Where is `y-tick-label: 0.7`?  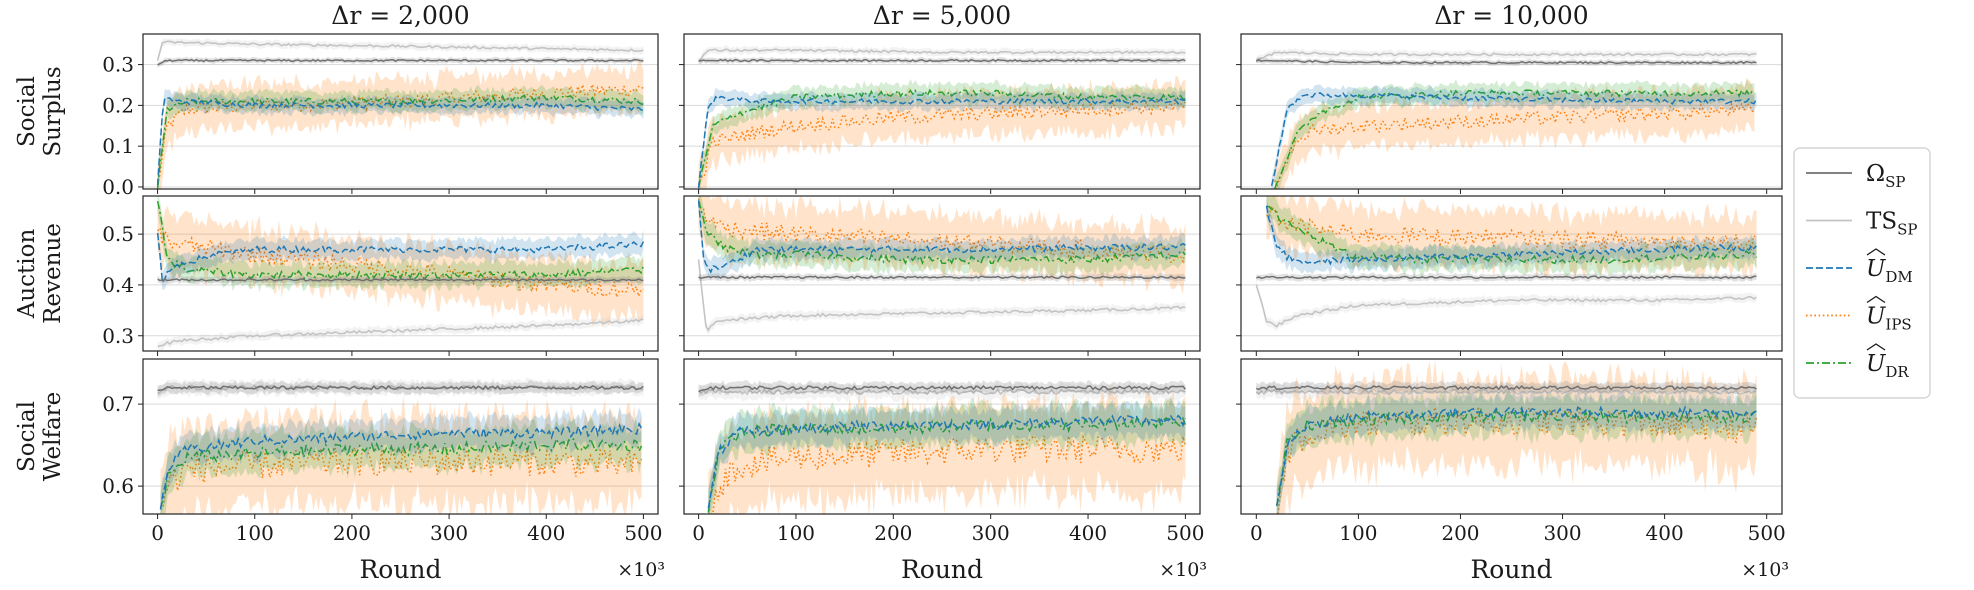 y-tick-label: 0.7 is located at coordinates (118, 404).